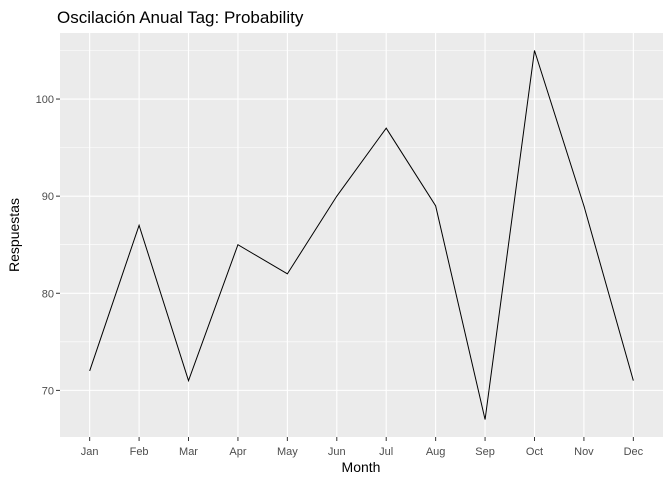 The image size is (672, 485). What do you see at coordinates (237, 452) in the screenshot?
I see `x-tick-label: Apr` at bounding box center [237, 452].